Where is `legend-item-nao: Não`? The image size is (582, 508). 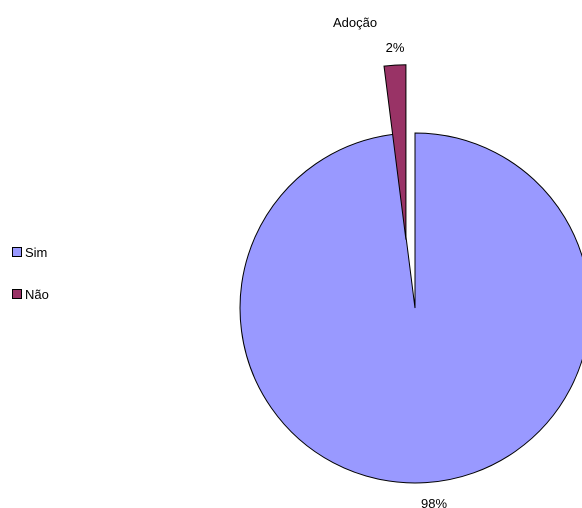 legend-item-nao: Não is located at coordinates (30, 294).